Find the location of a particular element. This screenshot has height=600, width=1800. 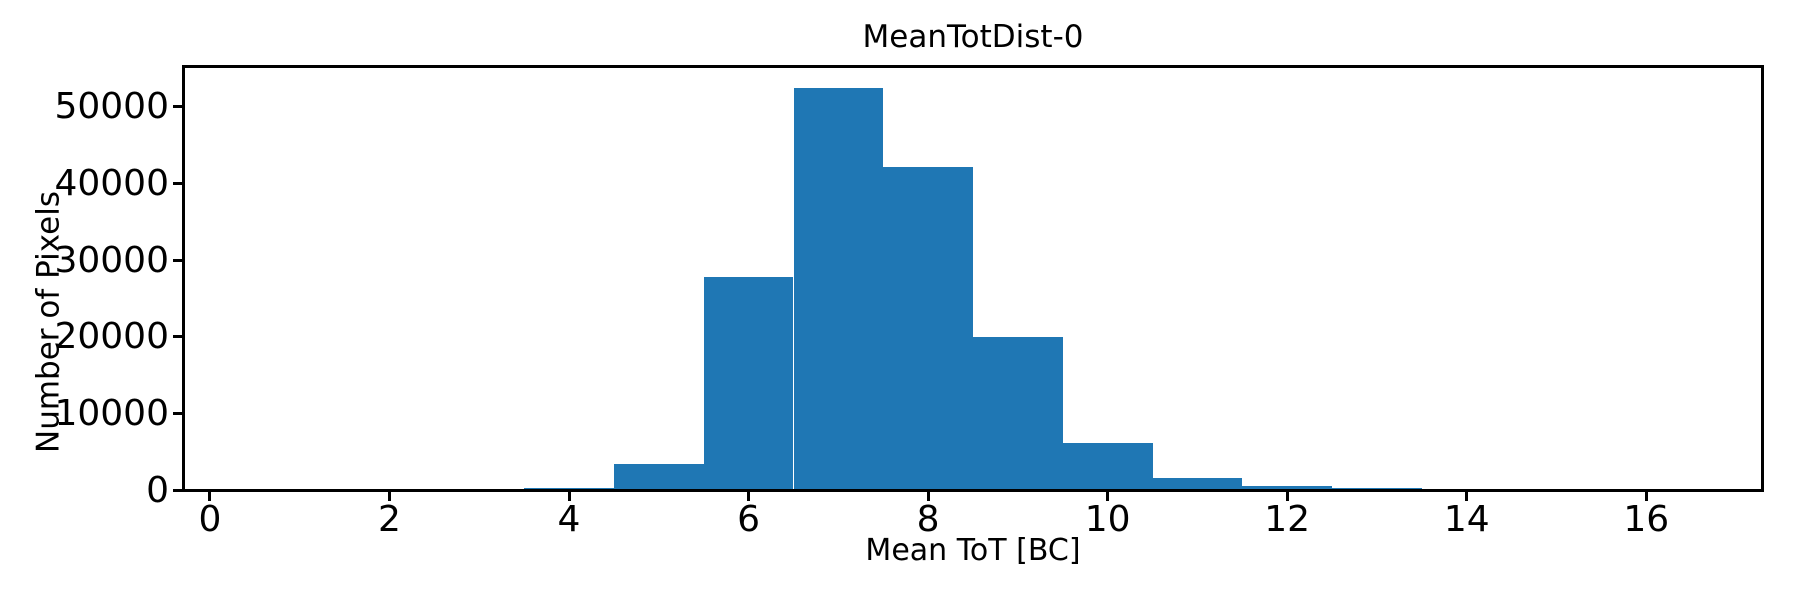

x-tick-label: 2 is located at coordinates (389, 519).